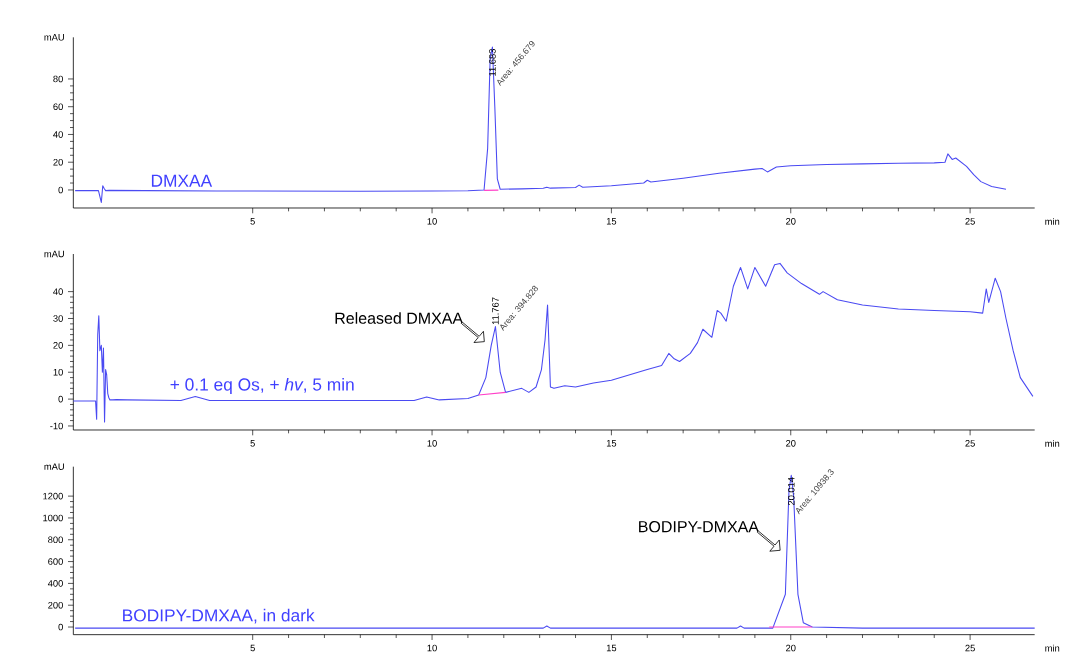 This screenshot has height=664, width=1074. What do you see at coordinates (492, 62) in the screenshot?
I see `annotation: 11.683` at bounding box center [492, 62].